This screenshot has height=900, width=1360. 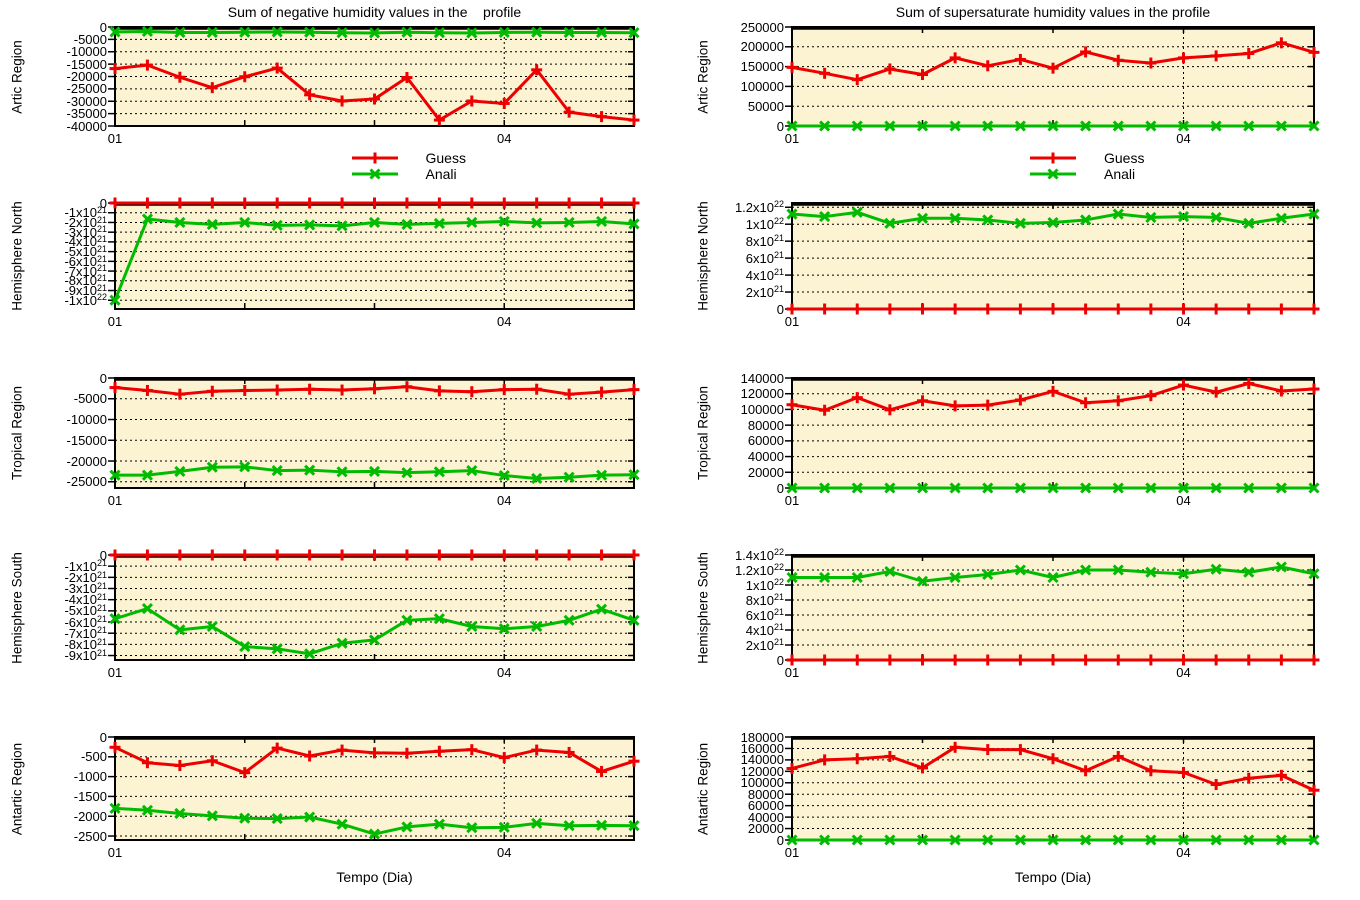 I want to click on plot-supersaturate-antartic-region, so click(x=1052, y=791).